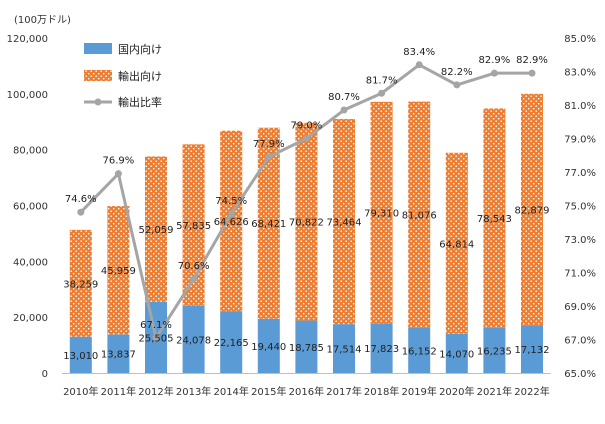 This screenshot has height=424, width=605. What do you see at coordinates (580, 307) in the screenshot?
I see `right-tick-label: 69.0%` at bounding box center [580, 307].